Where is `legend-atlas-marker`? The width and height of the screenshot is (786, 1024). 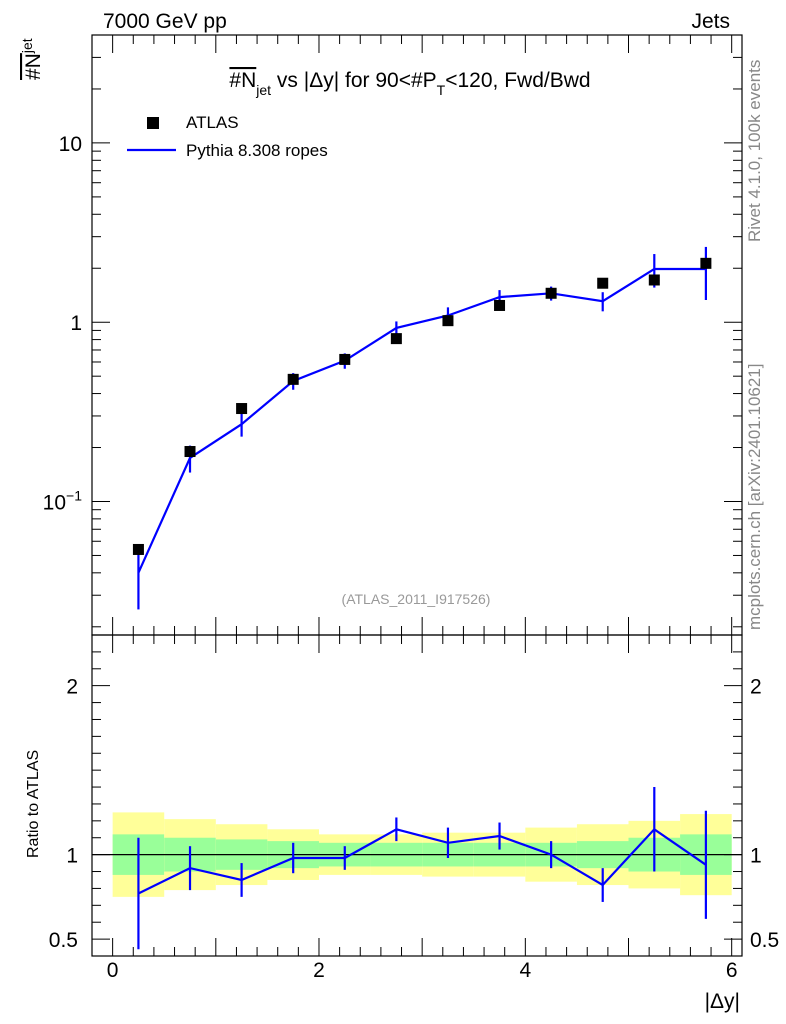 legend-atlas-marker is located at coordinates (153, 123).